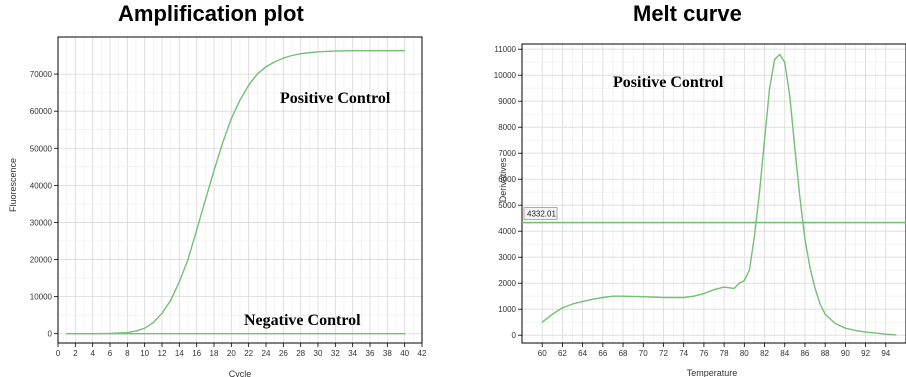 Image resolution: width=906 pixels, height=377 pixels. What do you see at coordinates (302, 320) in the screenshot?
I see `annotation-negative-control: Negative Control` at bounding box center [302, 320].